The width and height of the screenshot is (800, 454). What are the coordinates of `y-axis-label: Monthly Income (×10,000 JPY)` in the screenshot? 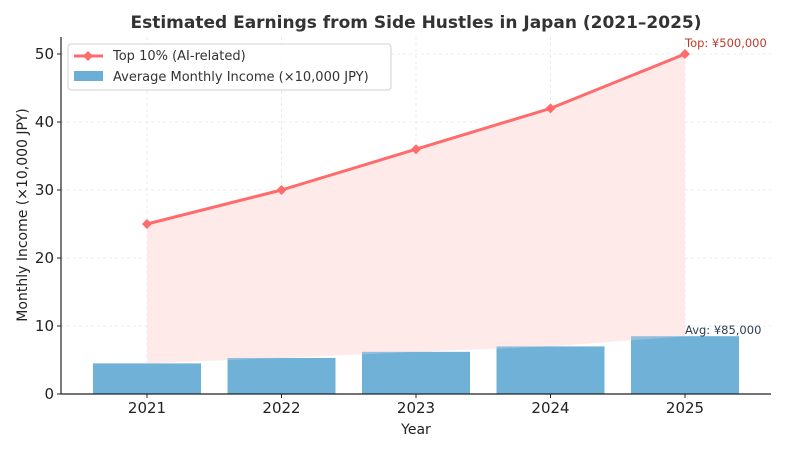 It's located at (23, 214).